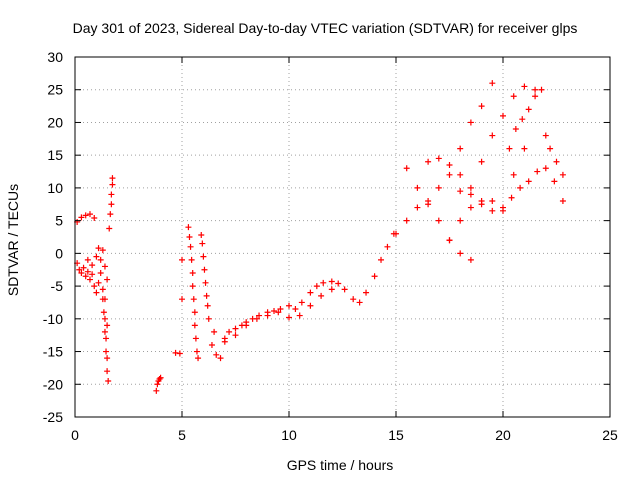 The width and height of the screenshot is (640, 480). Describe the element at coordinates (13, 240) in the screenshot. I see `y-axis-label: SDTVAR / TECUs` at that location.